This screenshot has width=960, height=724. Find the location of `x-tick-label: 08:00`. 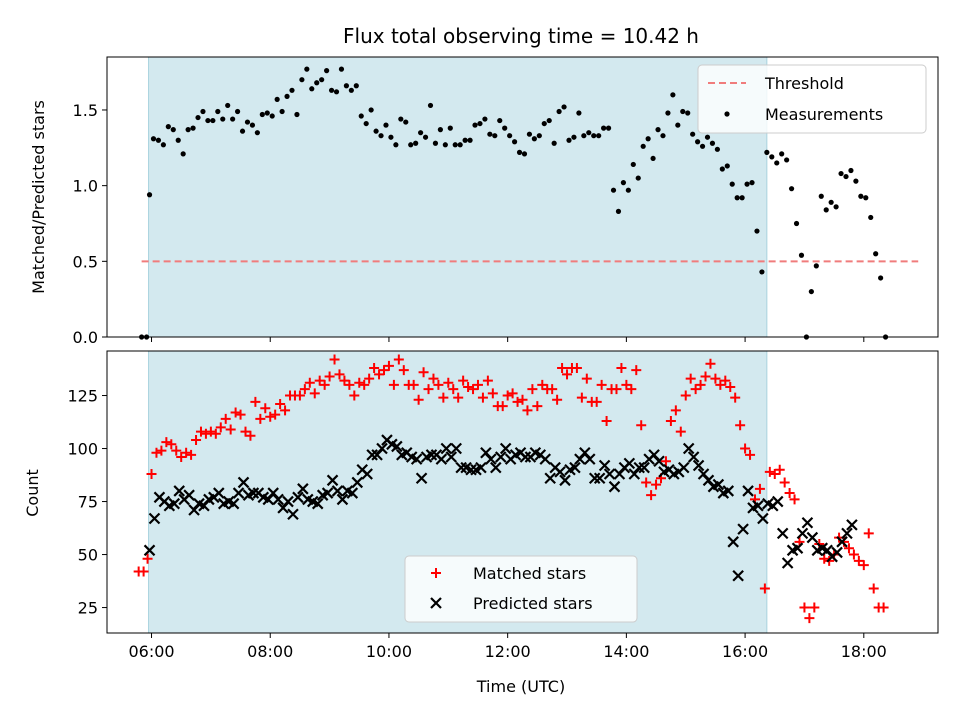

x-tick-label: 08:00 is located at coordinates (270, 651).